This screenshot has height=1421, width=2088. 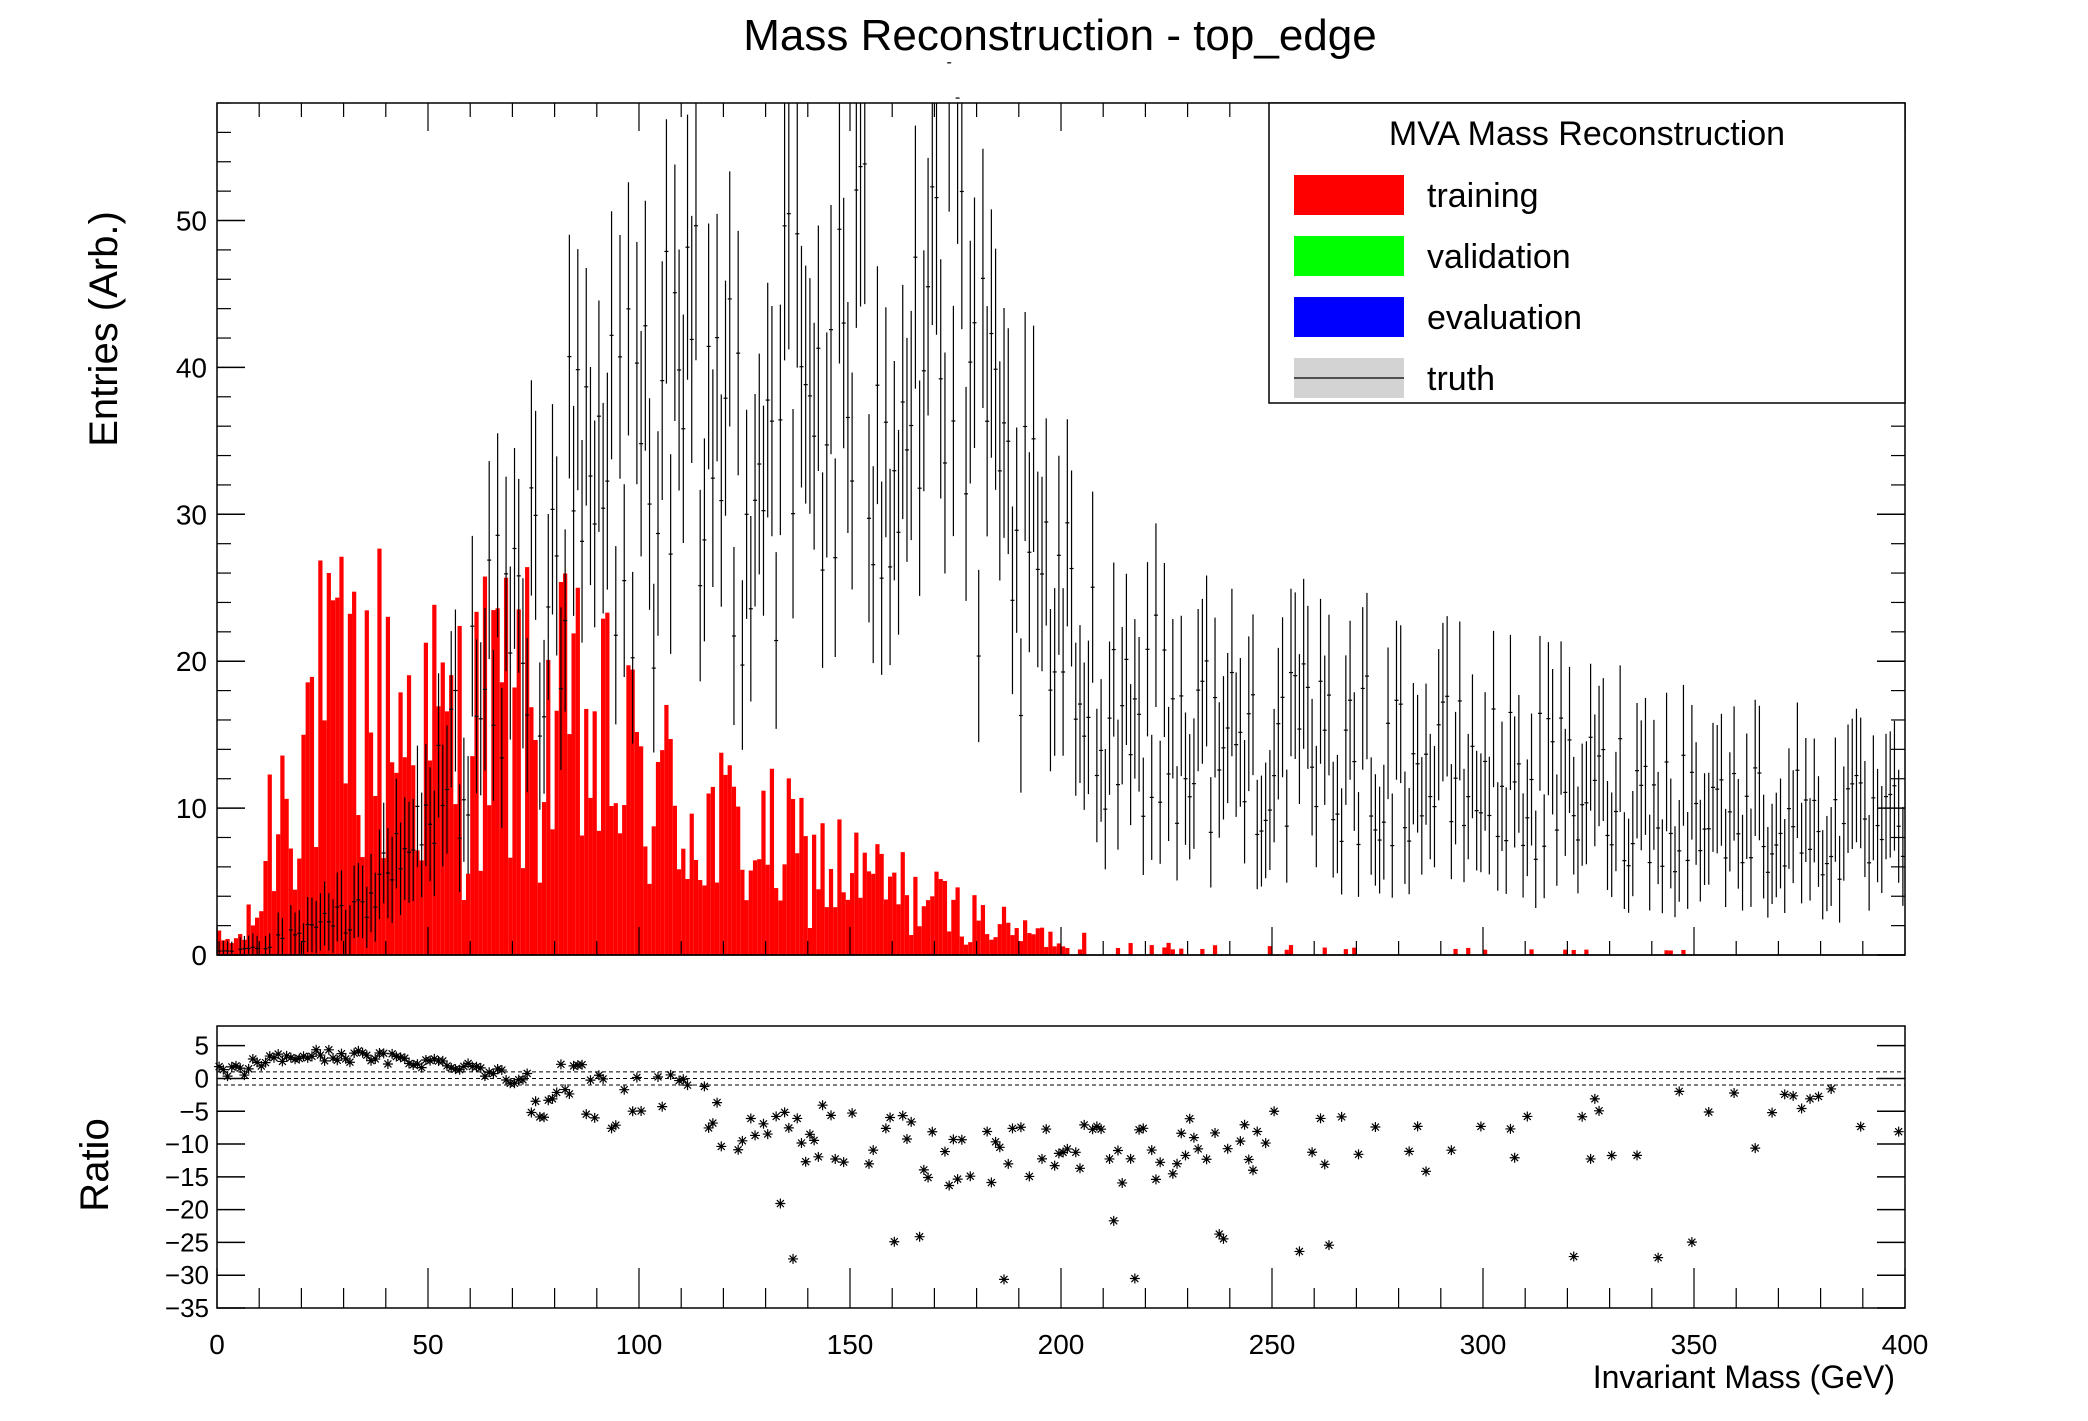 What do you see at coordinates (1061, 1344) in the screenshot?
I see `x-tick-label: 200` at bounding box center [1061, 1344].